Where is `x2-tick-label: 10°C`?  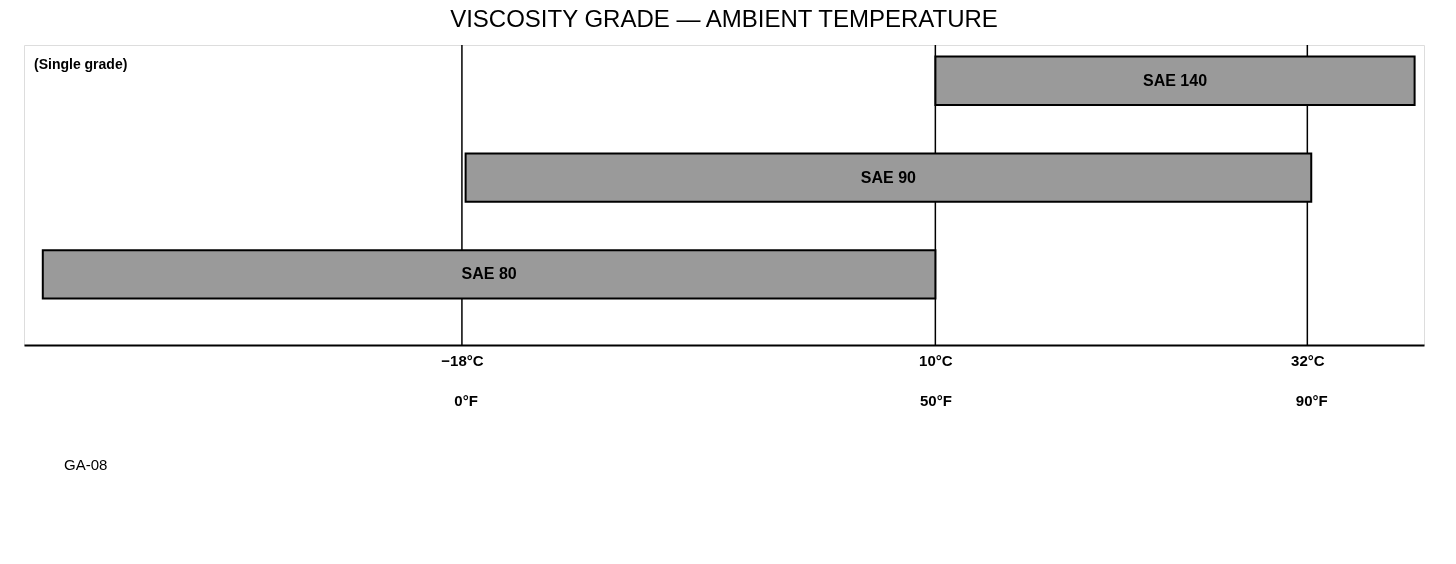
x2-tick-label: 10°C is located at coordinates (936, 360).